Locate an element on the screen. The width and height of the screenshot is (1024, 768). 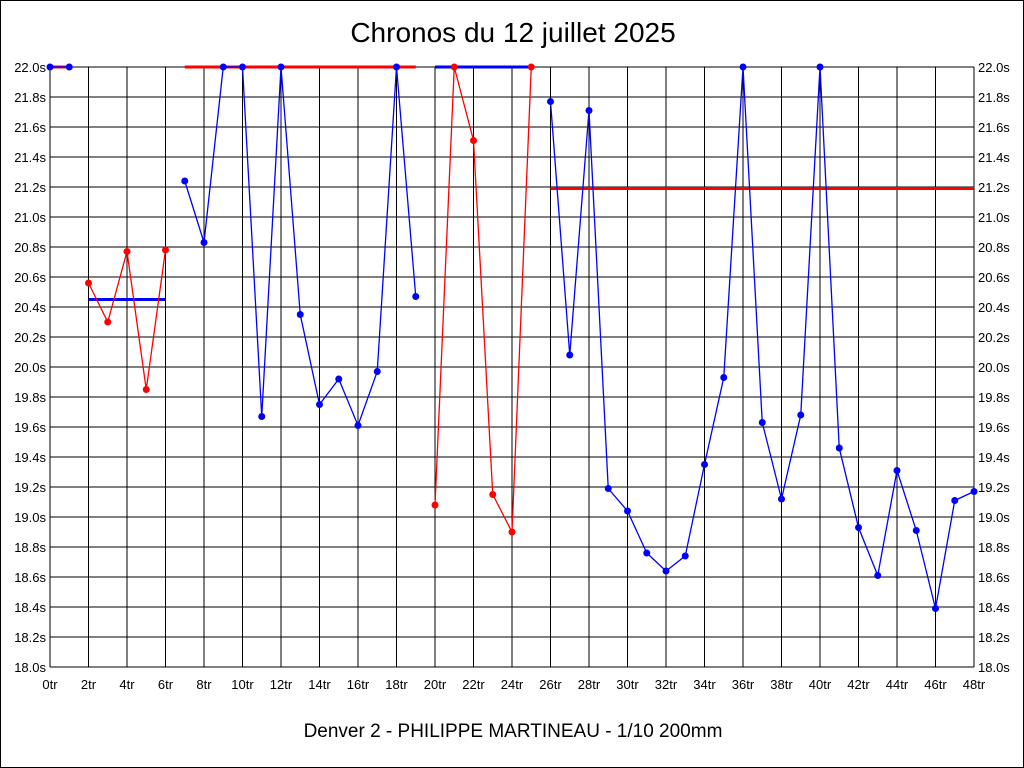
y-tick-label-right: 19.2s is located at coordinates (994, 487).